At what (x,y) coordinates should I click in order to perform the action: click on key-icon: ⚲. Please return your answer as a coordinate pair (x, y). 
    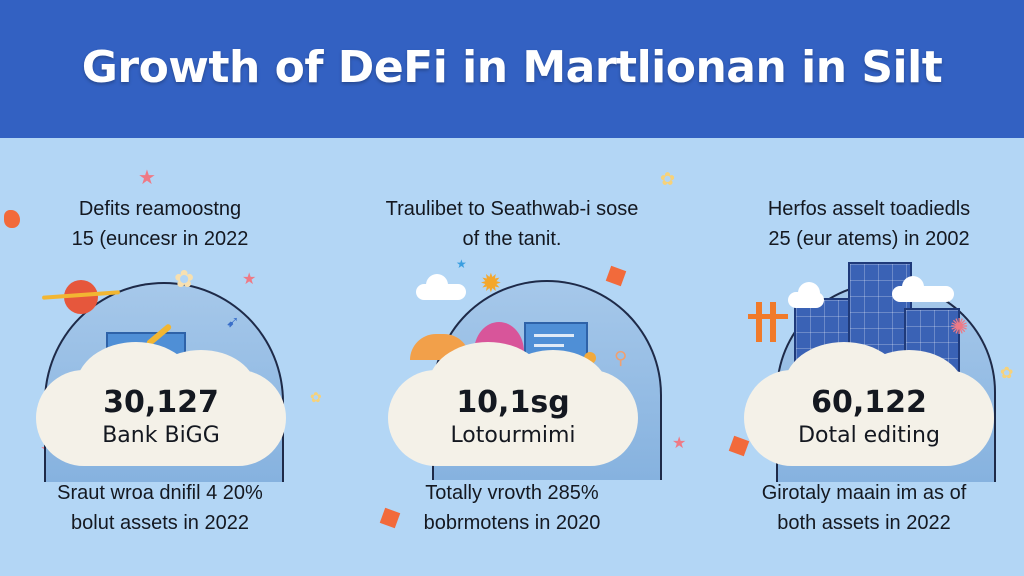
    Looking at the image, I should click on (621, 358).